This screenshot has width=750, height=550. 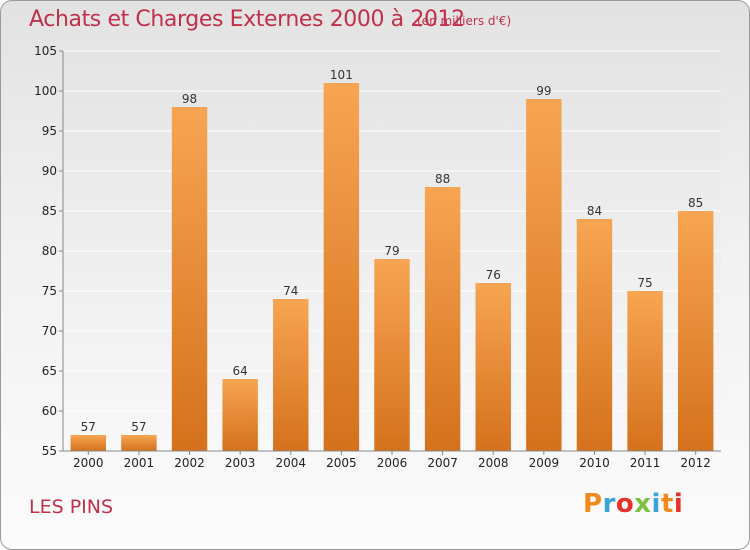 What do you see at coordinates (594, 211) in the screenshot?
I see `data-label-2010: 84` at bounding box center [594, 211].